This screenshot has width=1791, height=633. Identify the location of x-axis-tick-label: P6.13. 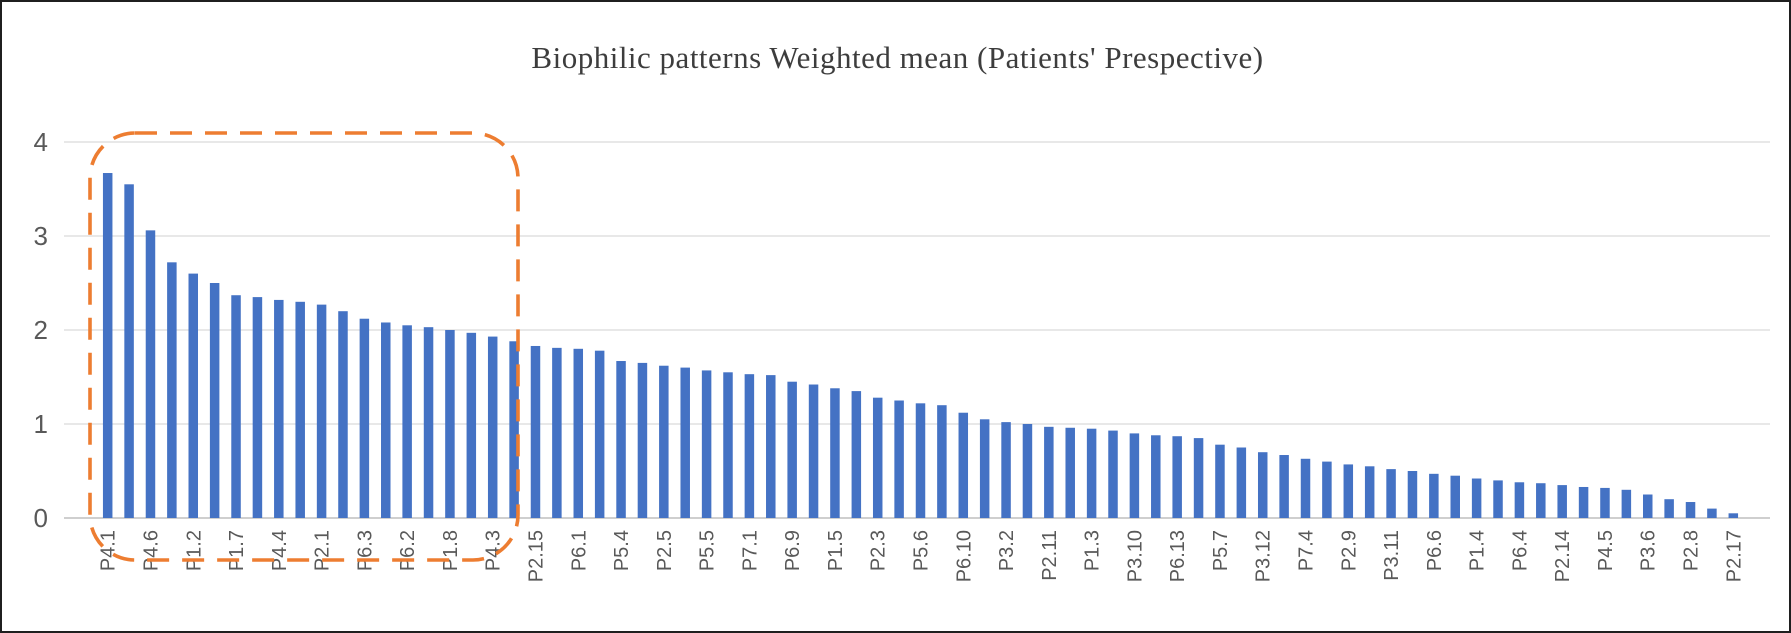
(1178, 556).